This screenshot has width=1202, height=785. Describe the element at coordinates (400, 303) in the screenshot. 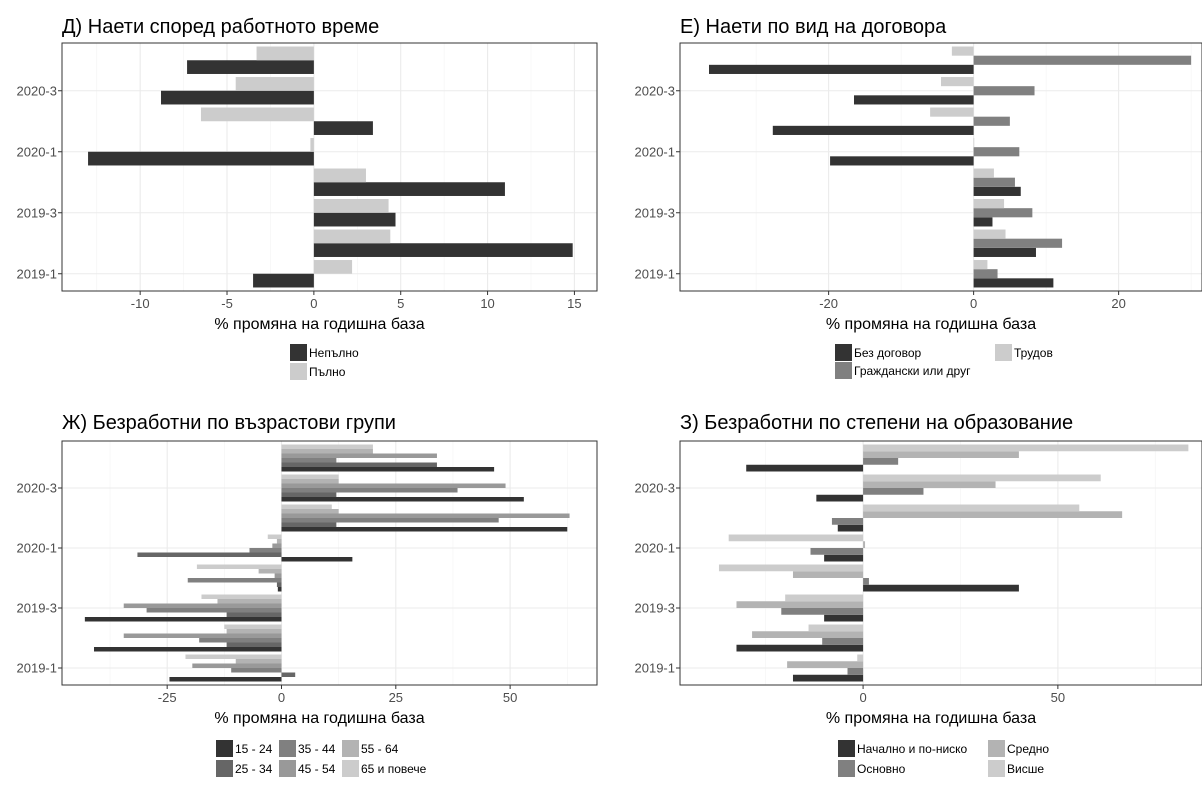

I see `x-tick-label: 5` at that location.